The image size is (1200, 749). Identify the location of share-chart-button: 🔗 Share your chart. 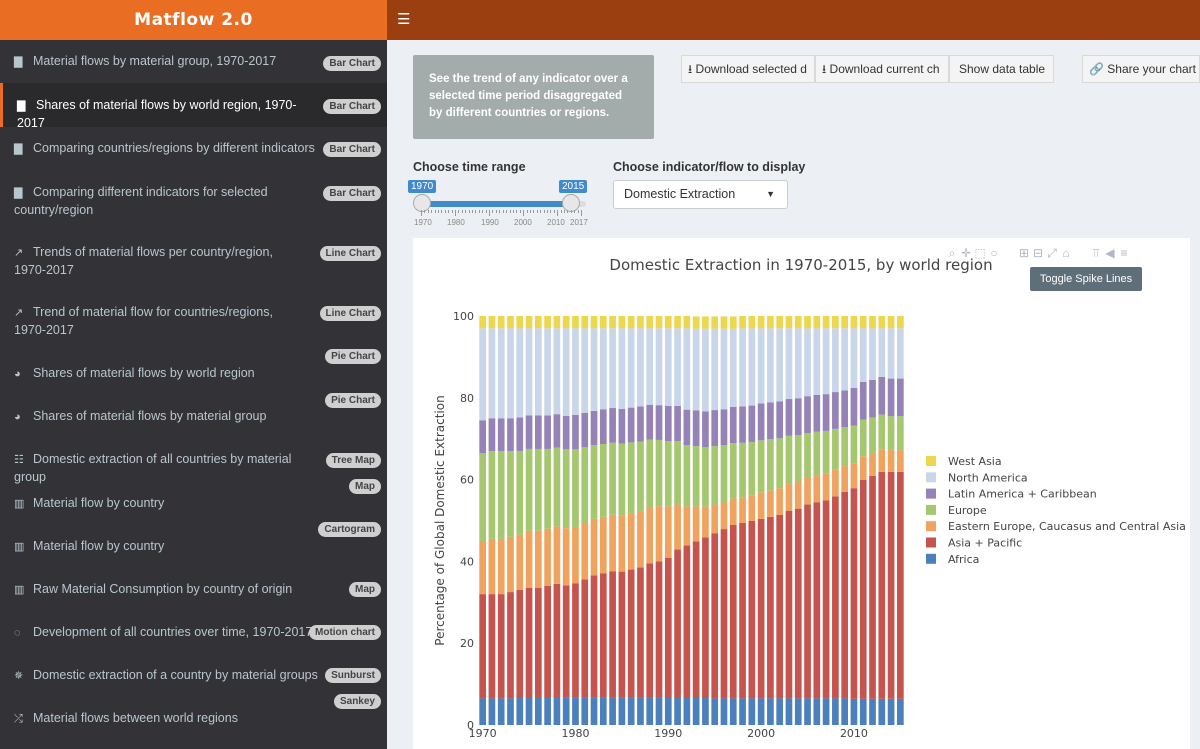
(1141, 69).